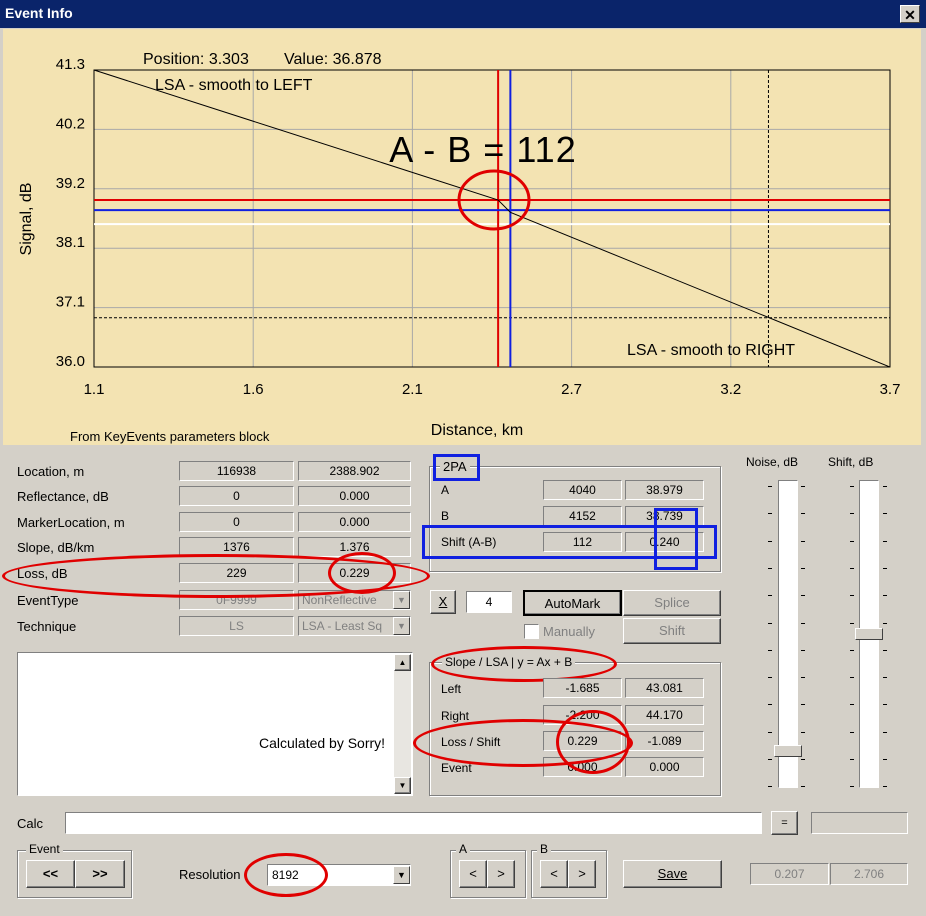 This screenshot has width=926, height=916. Describe the element at coordinates (582, 542) in the screenshot. I see `twopa-value-1: 112` at that location.